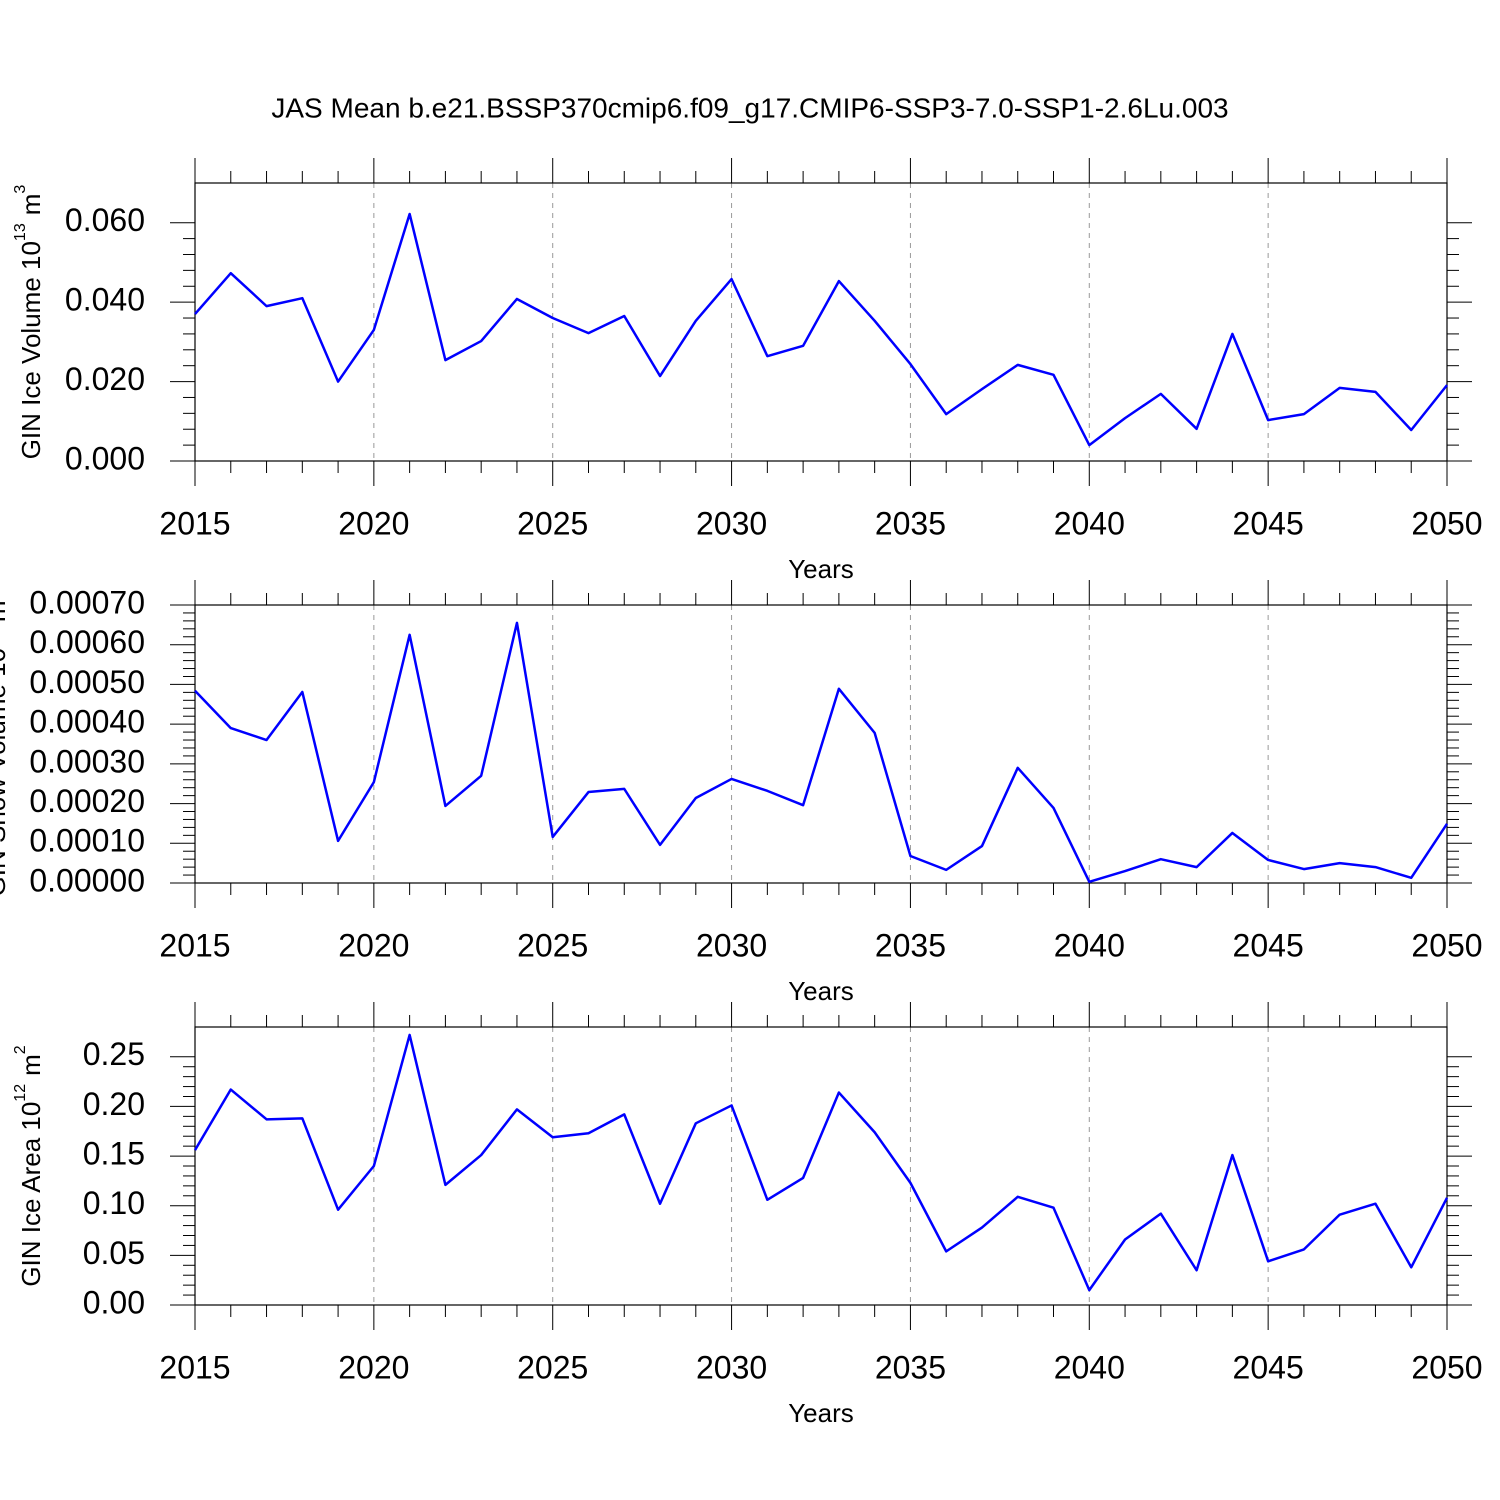  Describe the element at coordinates (114, 1104) in the screenshot. I see `y-tick-label: 0.20` at that location.